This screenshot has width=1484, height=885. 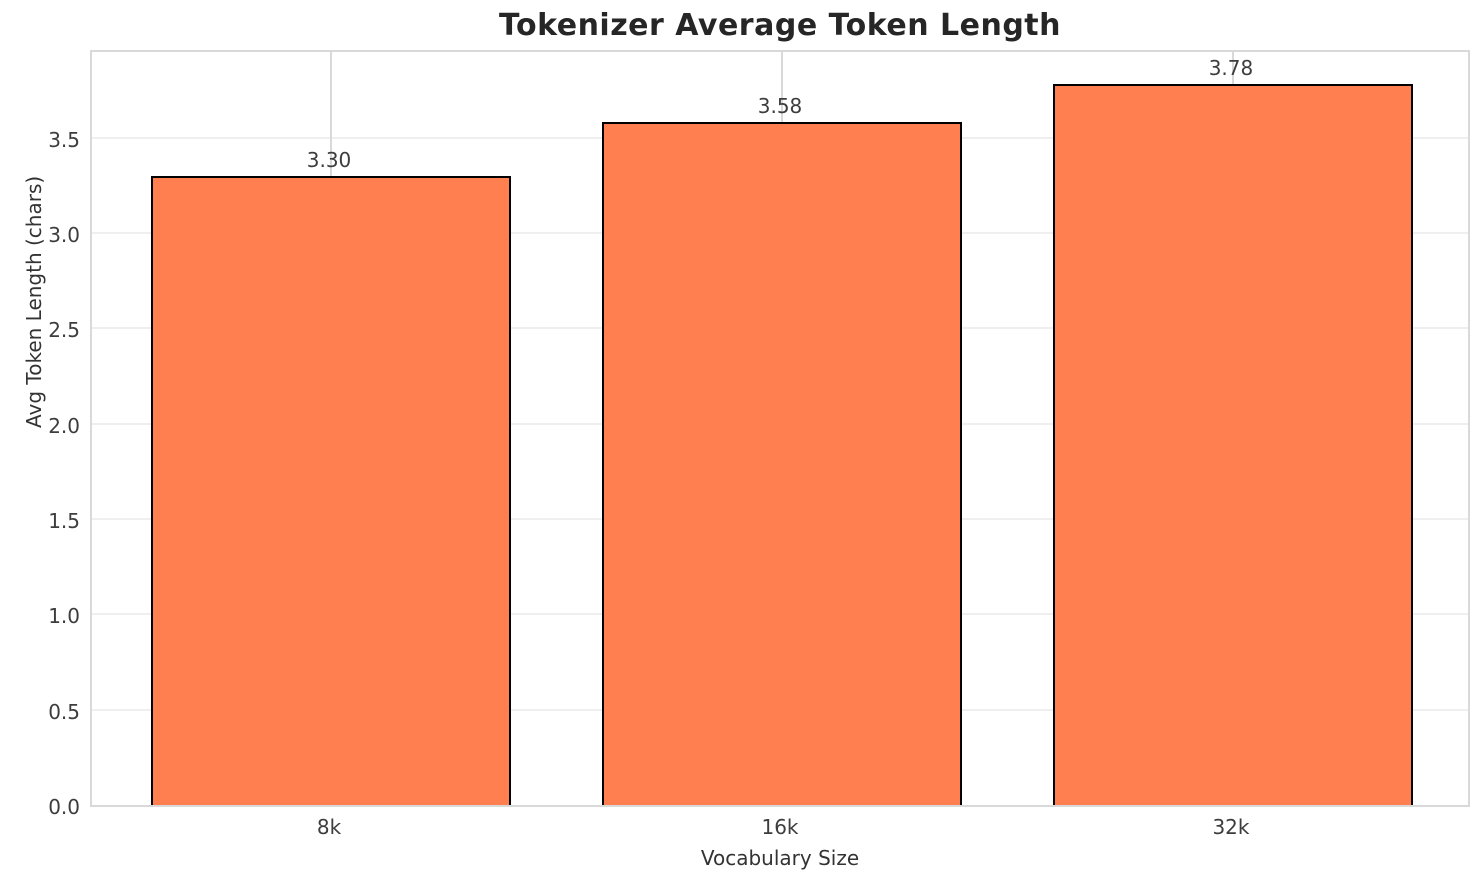 I want to click on x-axis-title: Vocabulary Size, so click(x=780, y=858).